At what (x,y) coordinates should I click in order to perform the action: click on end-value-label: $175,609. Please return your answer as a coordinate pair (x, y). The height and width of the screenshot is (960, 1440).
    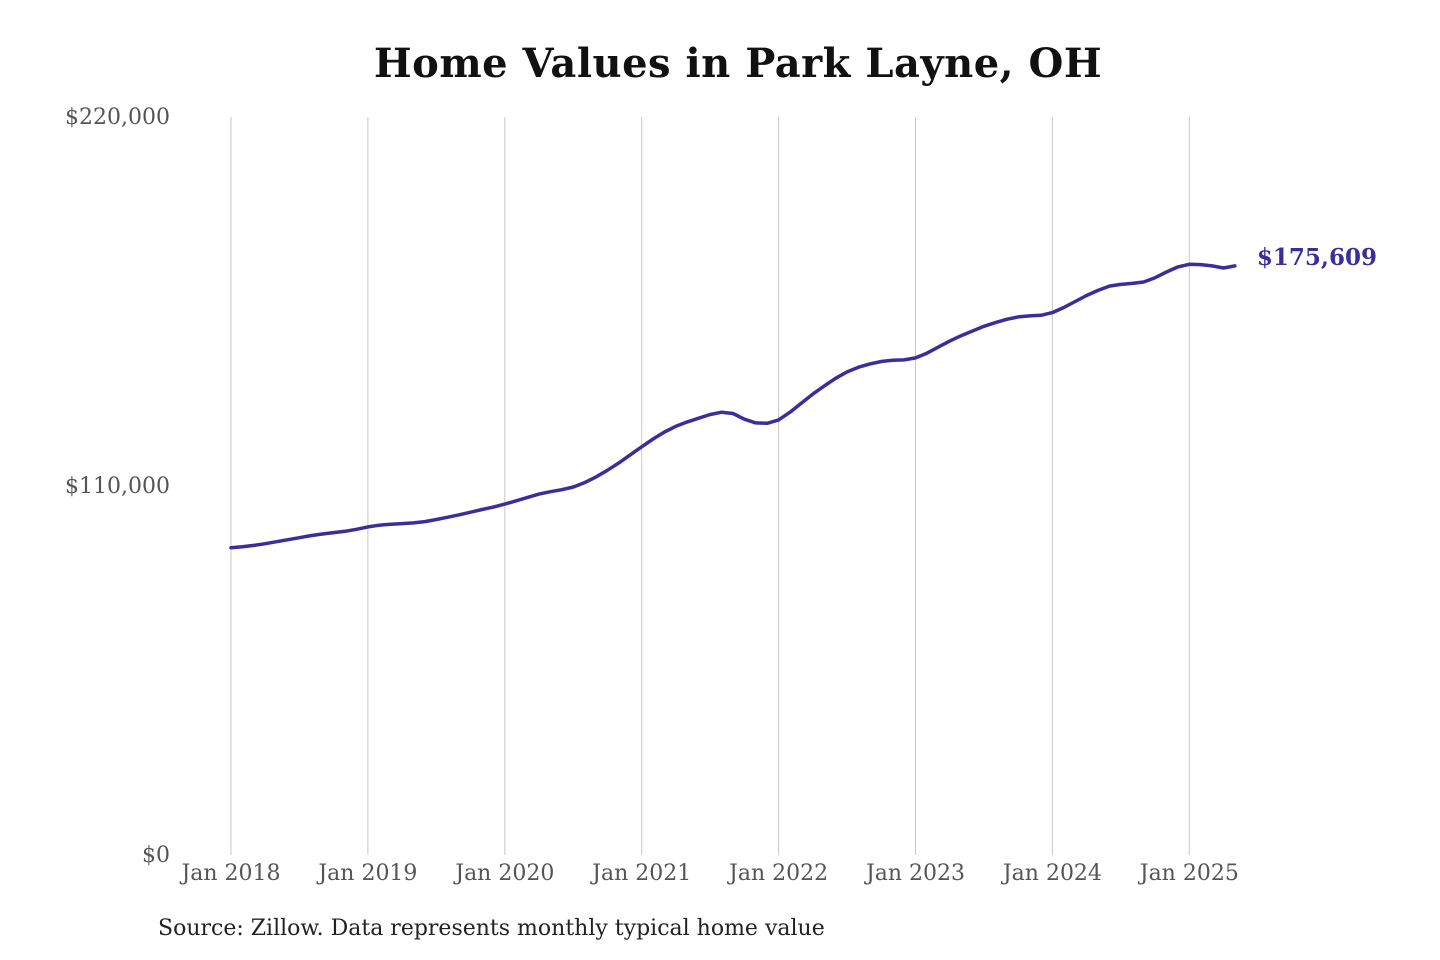
    Looking at the image, I should click on (1317, 257).